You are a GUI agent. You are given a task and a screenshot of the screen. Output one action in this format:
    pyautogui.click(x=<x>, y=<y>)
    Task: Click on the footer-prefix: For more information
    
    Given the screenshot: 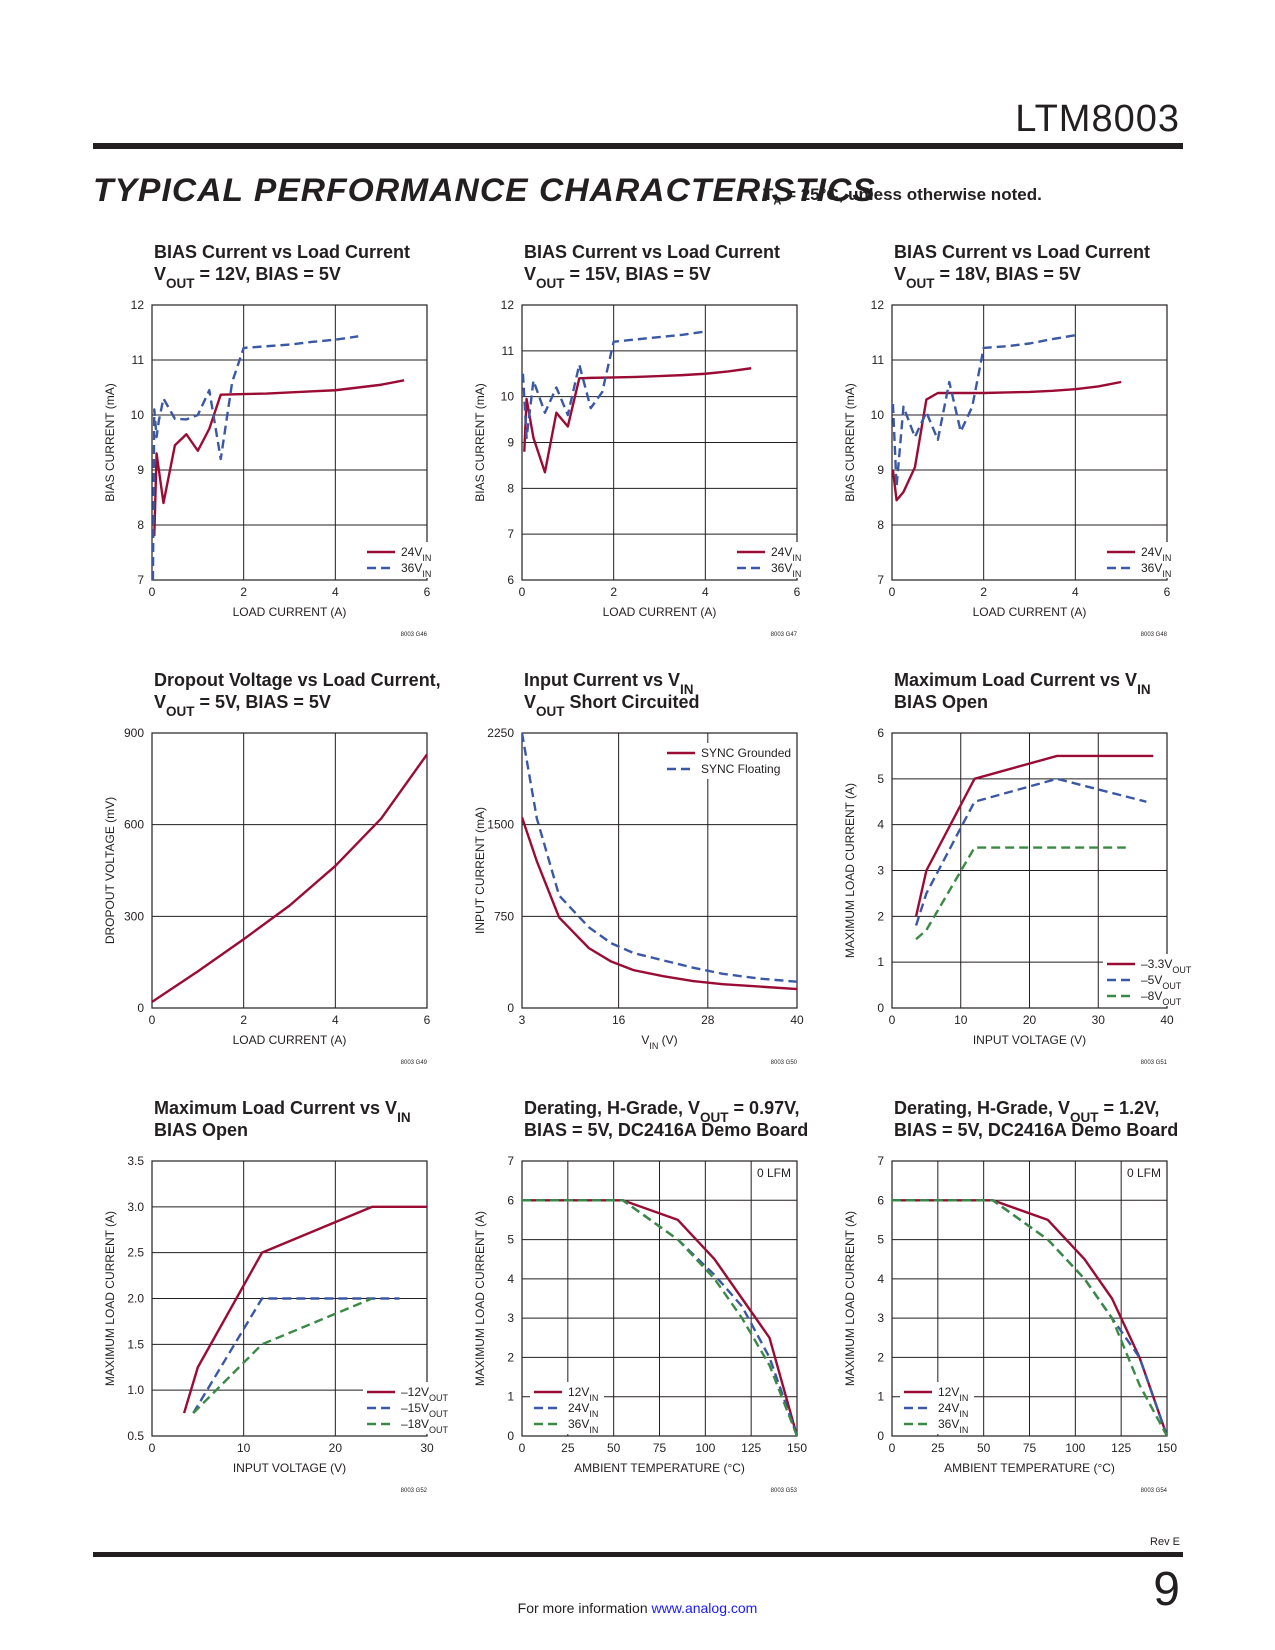 What is the action you would take?
    pyautogui.click(x=582, y=1608)
    